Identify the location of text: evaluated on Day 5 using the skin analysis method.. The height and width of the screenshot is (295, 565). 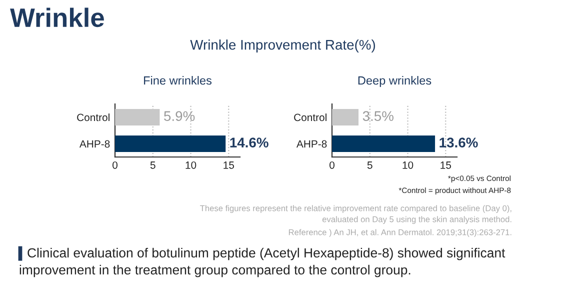
(417, 220).